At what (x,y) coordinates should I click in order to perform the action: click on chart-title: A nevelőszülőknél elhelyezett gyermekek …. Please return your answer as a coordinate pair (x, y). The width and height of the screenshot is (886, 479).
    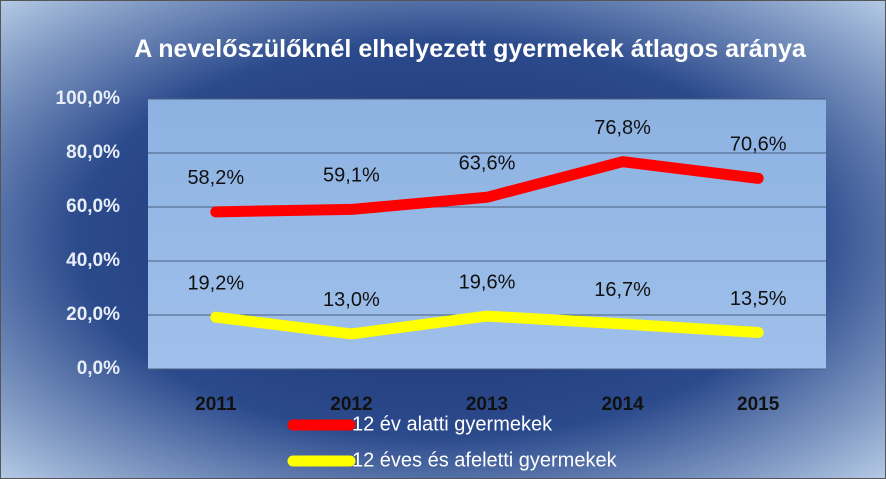
    Looking at the image, I should click on (470, 49).